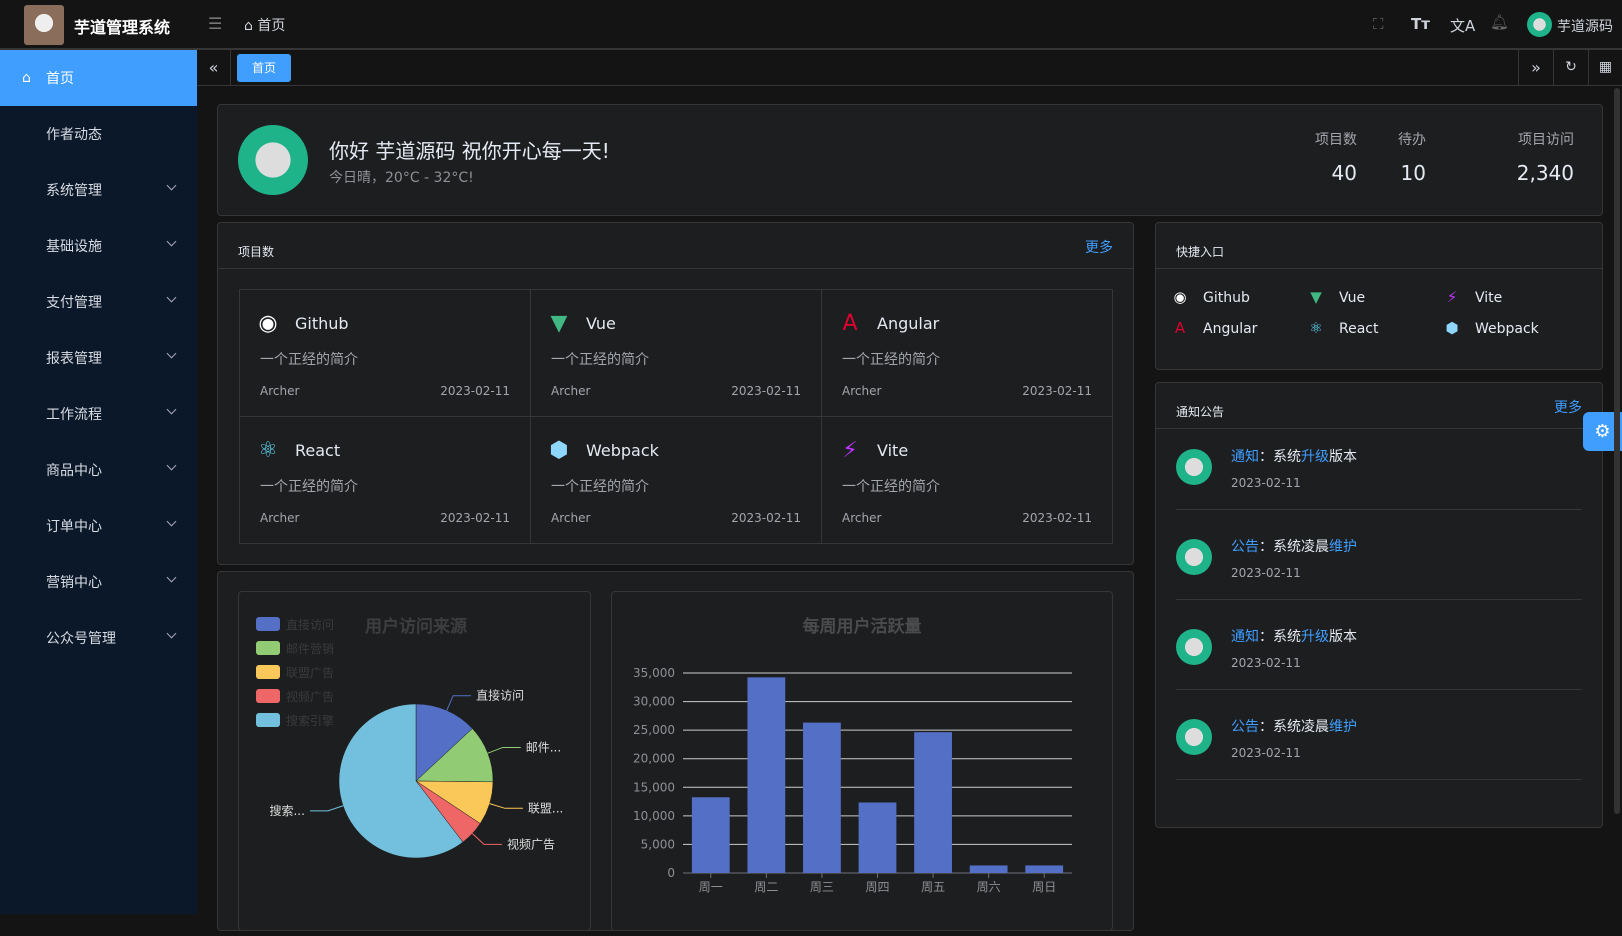  What do you see at coordinates (256, 252) in the screenshot?
I see `projects-title: 项目数` at bounding box center [256, 252].